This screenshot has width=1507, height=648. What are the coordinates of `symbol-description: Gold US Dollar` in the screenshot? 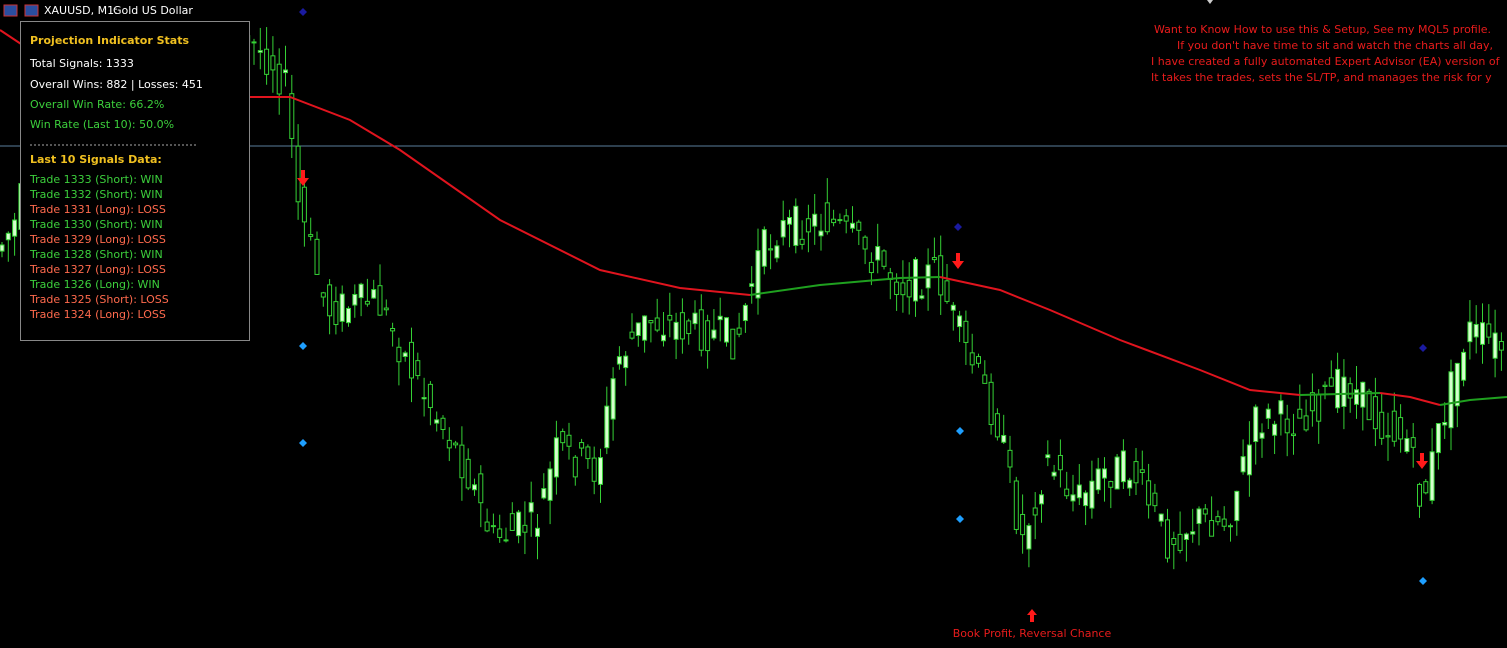 It's located at (153, 10).